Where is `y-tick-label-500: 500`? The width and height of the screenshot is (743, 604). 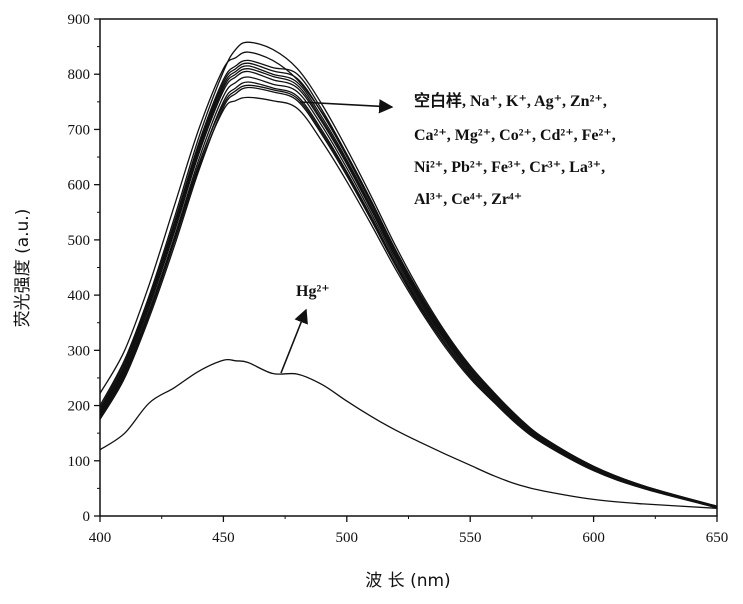 y-tick-label-500: 500 is located at coordinates (79, 241).